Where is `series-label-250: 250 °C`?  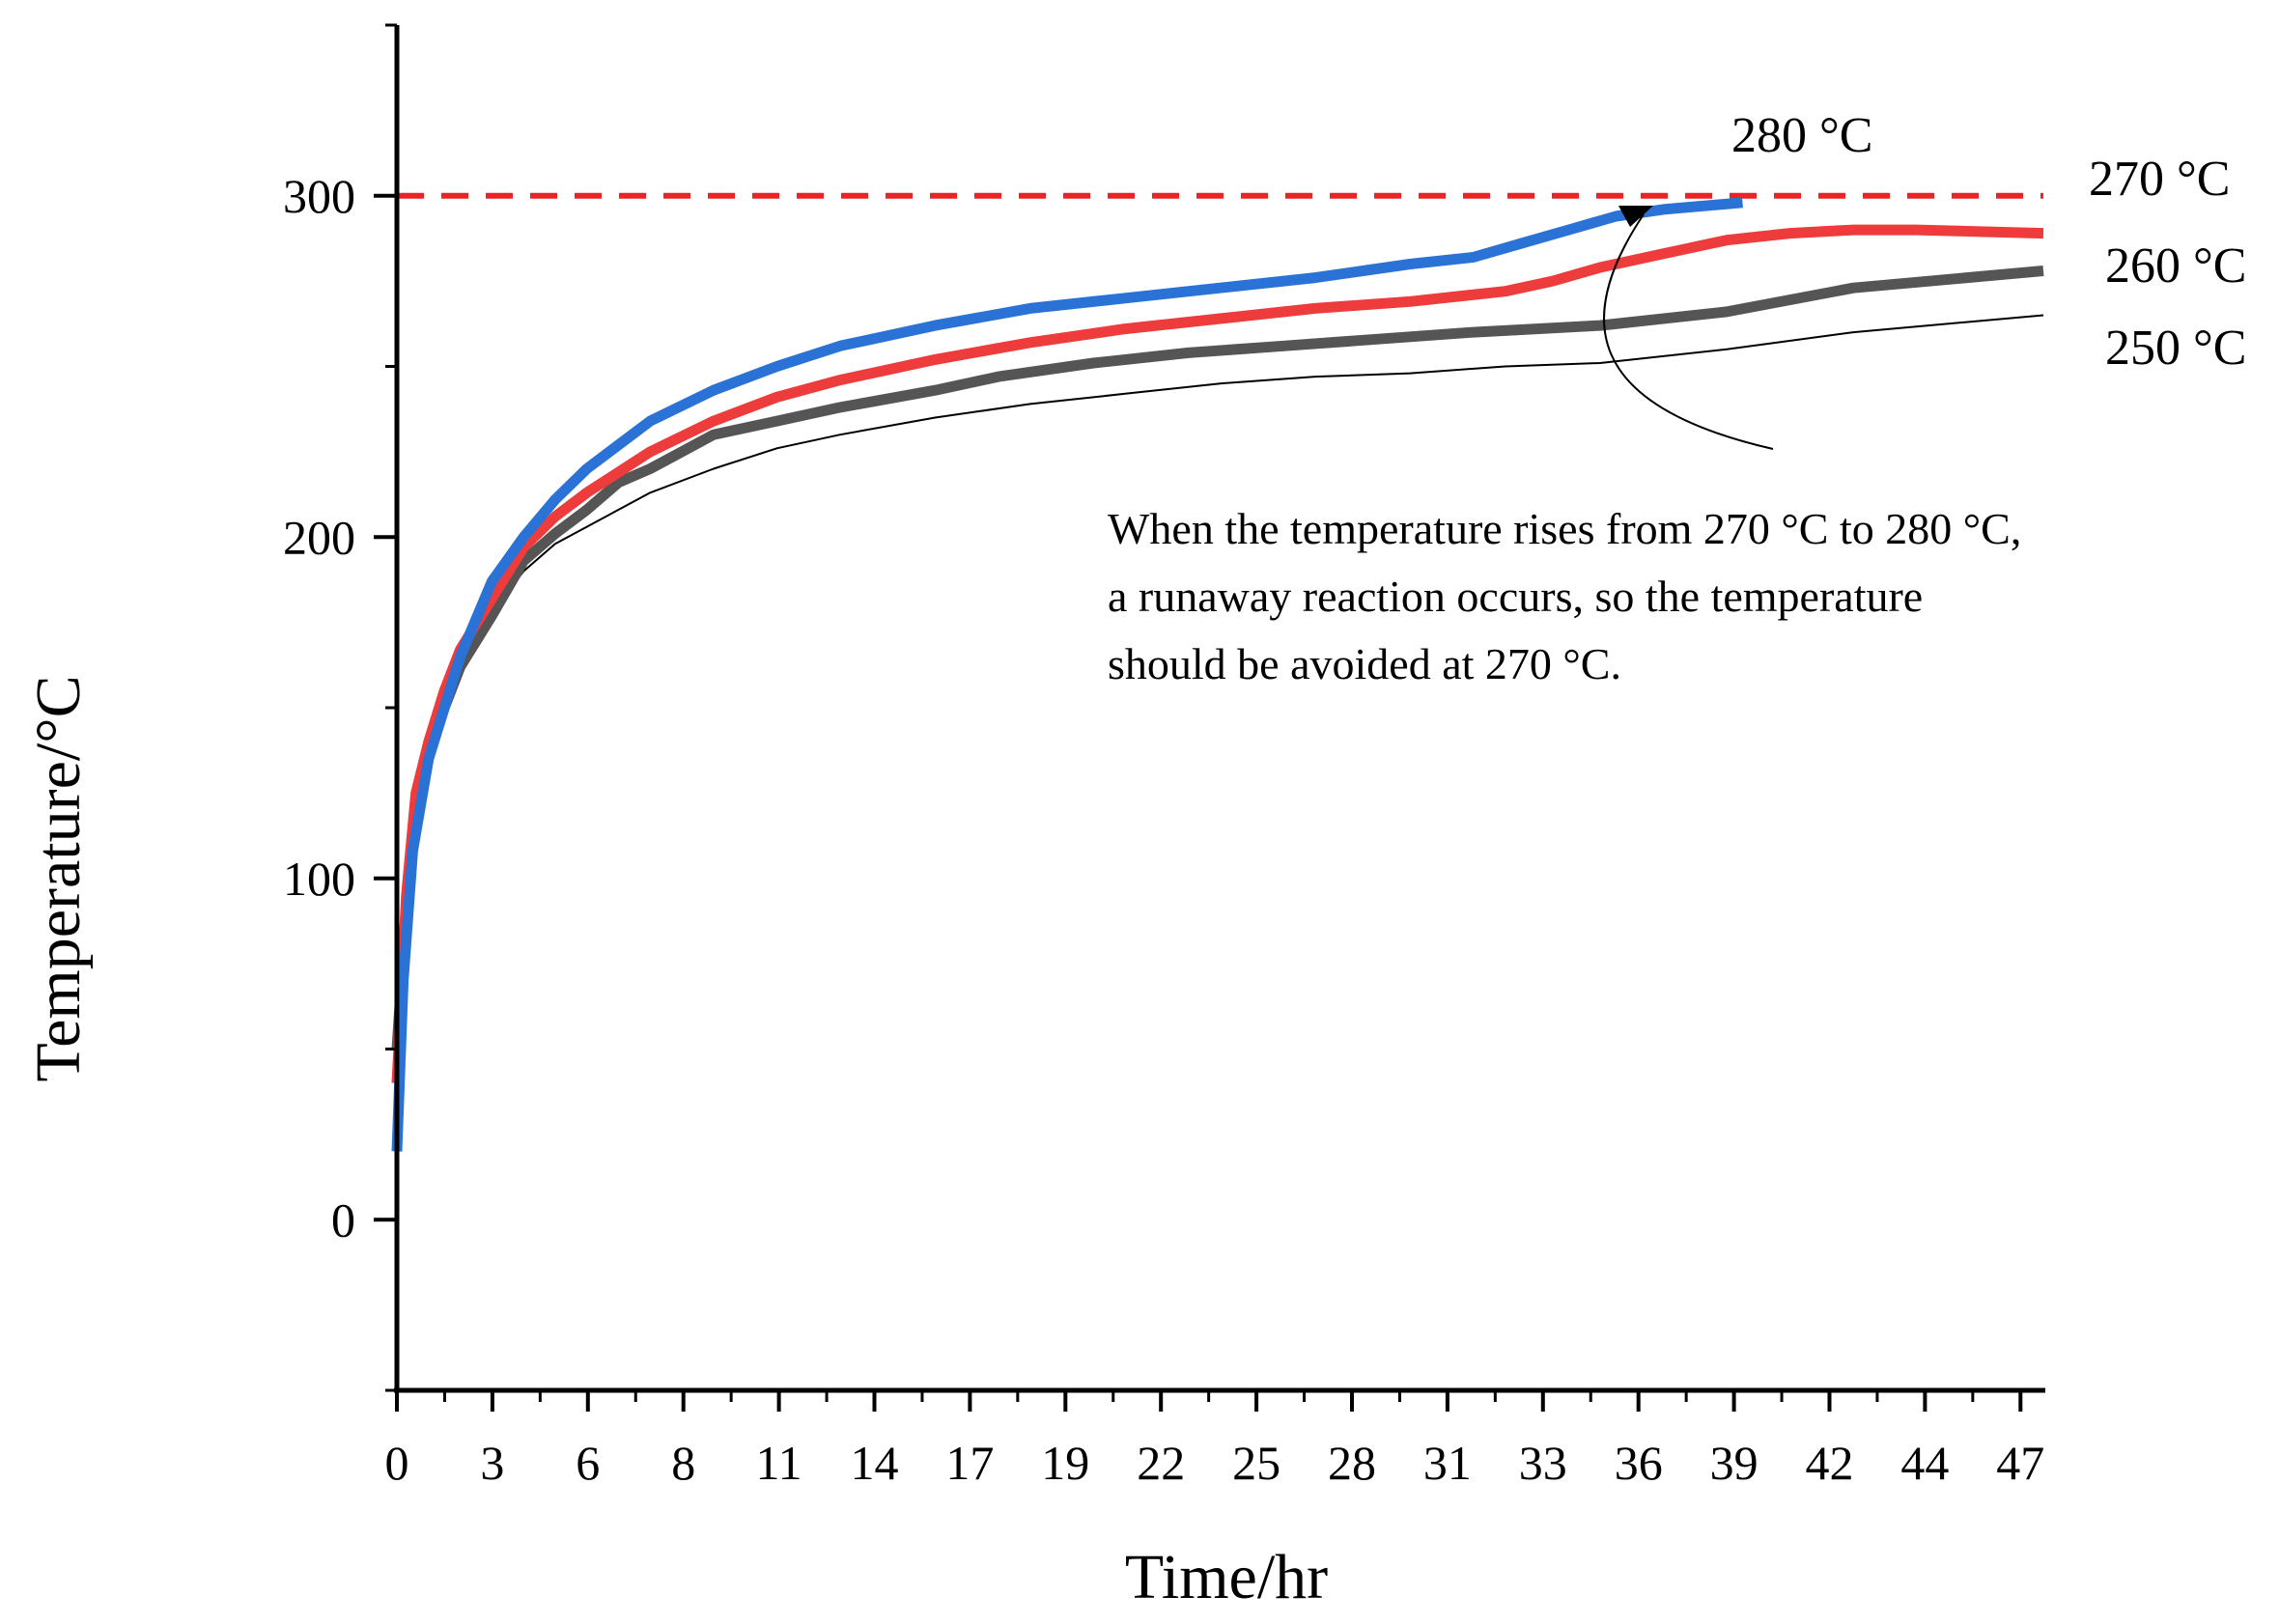 series-label-250: 250 °C is located at coordinates (2175, 349).